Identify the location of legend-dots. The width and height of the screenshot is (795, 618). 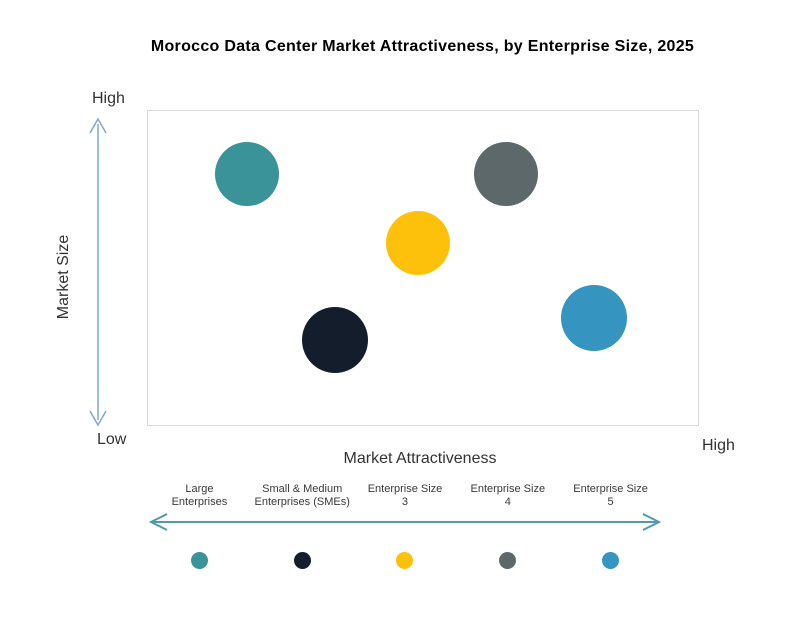
(405, 563).